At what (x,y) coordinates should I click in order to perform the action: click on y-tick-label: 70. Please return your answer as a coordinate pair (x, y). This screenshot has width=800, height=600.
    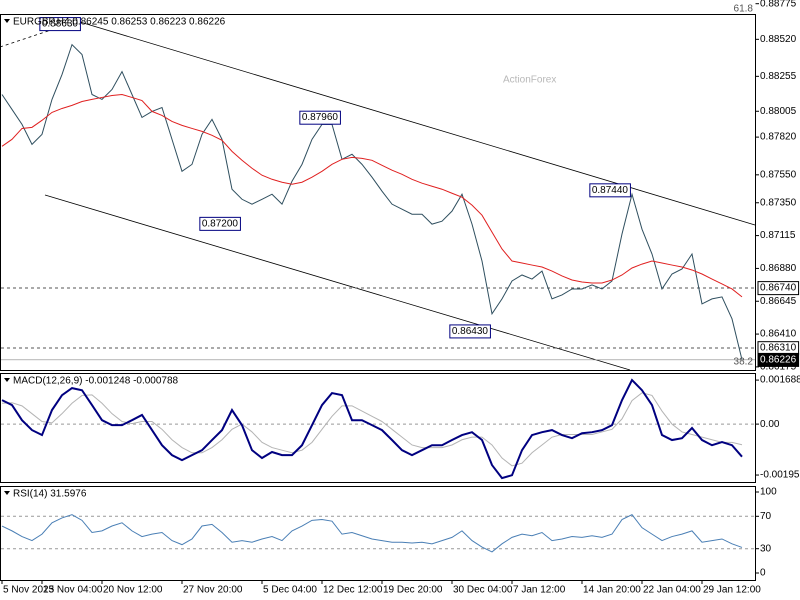
    Looking at the image, I should click on (766, 516).